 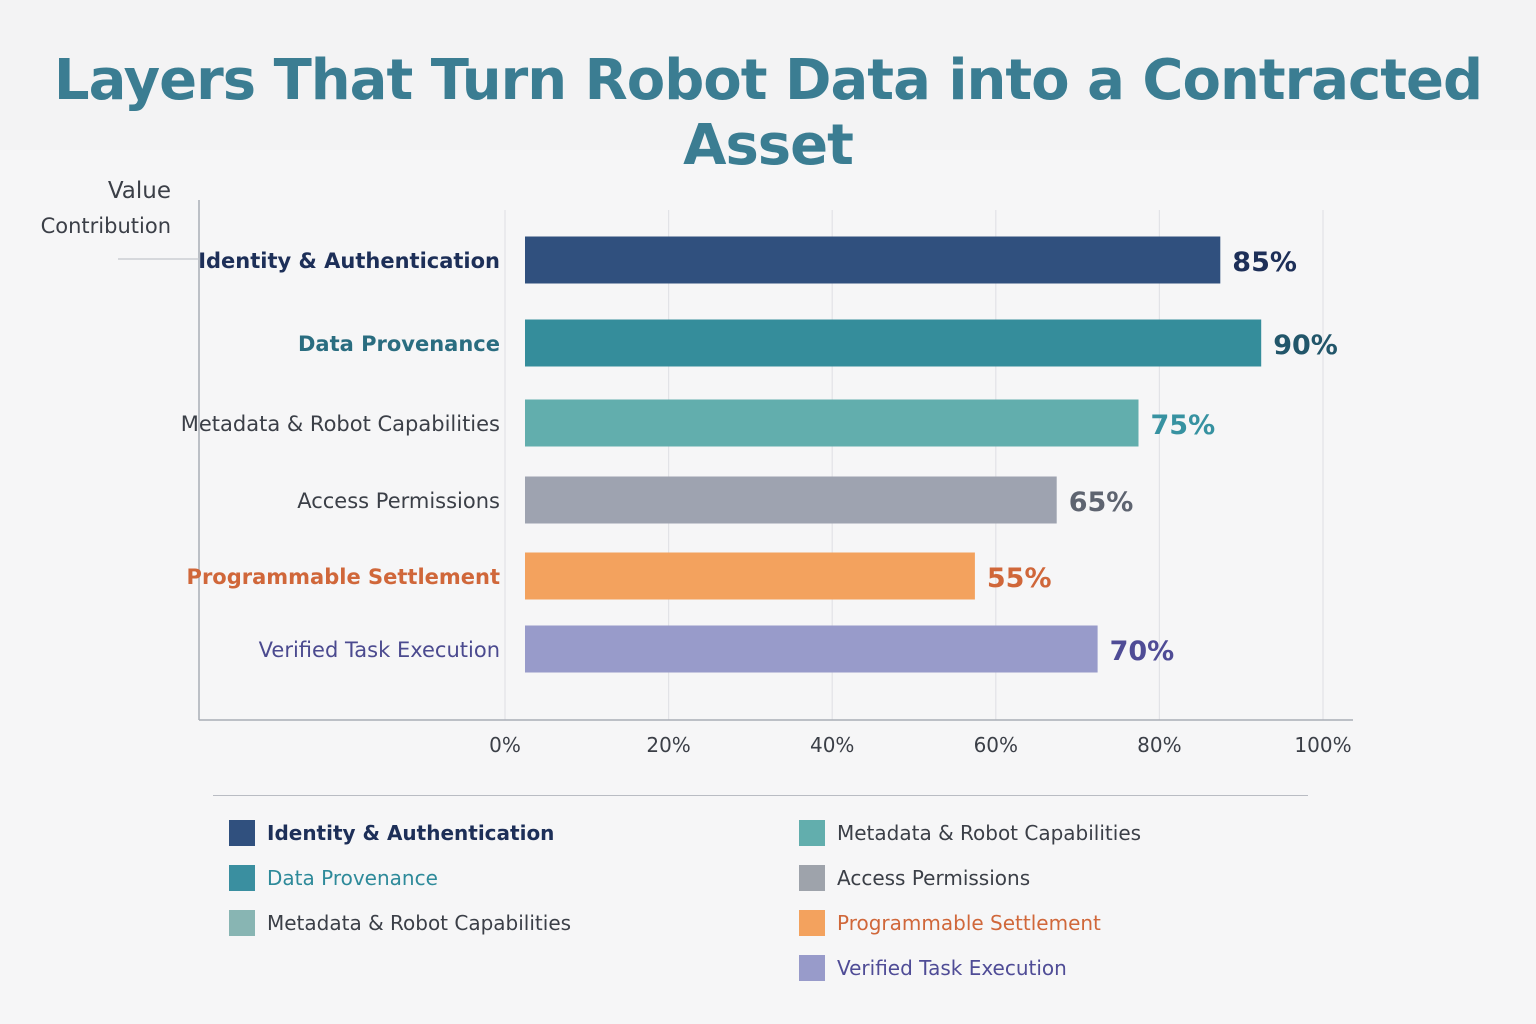 What do you see at coordinates (1183, 425) in the screenshot?
I see `value-label: 75%` at bounding box center [1183, 425].